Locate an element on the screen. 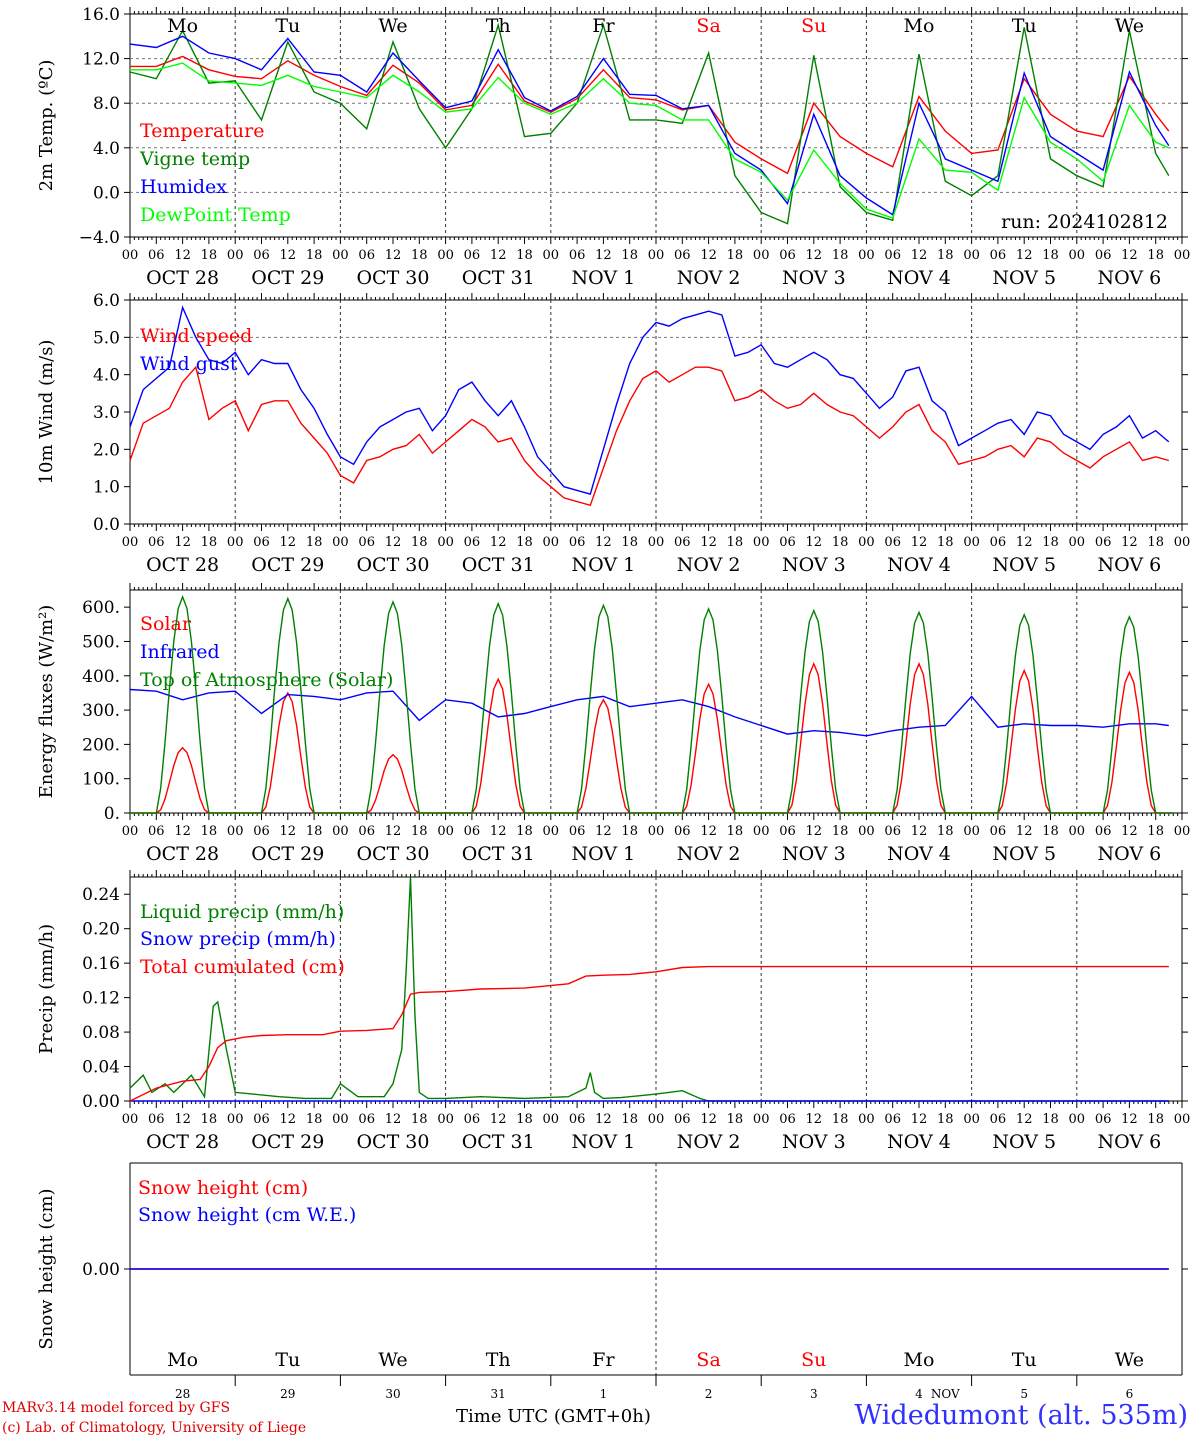  bottom-day-number: 28 is located at coordinates (182, 1393).